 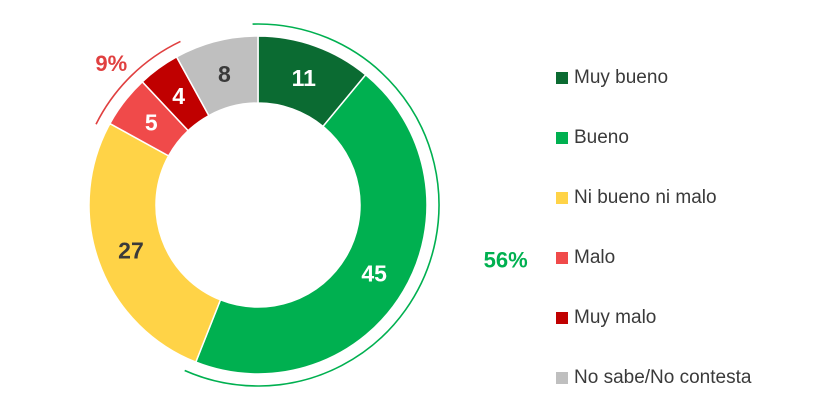 What do you see at coordinates (562, 258) in the screenshot?
I see `legend-swatch-malo` at bounding box center [562, 258].